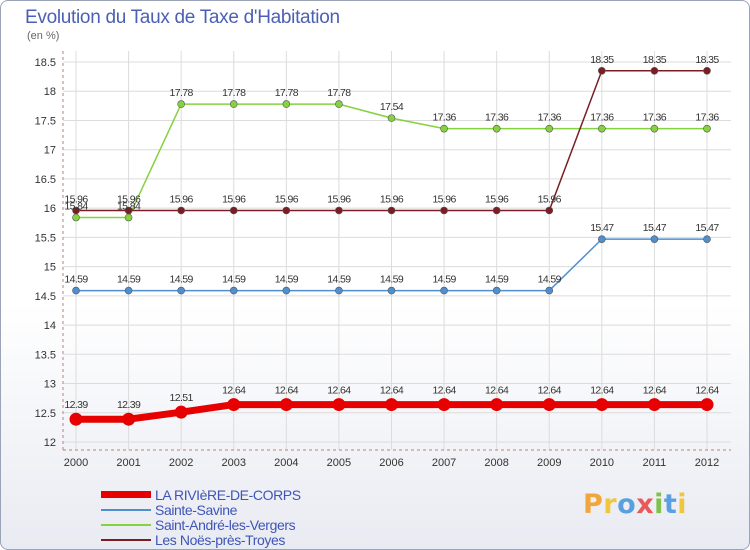 Image resolution: width=750 pixels, height=550 pixels. Describe the element at coordinates (43, 36) in the screenshot. I see `y-unit-label: (en %)` at that location.